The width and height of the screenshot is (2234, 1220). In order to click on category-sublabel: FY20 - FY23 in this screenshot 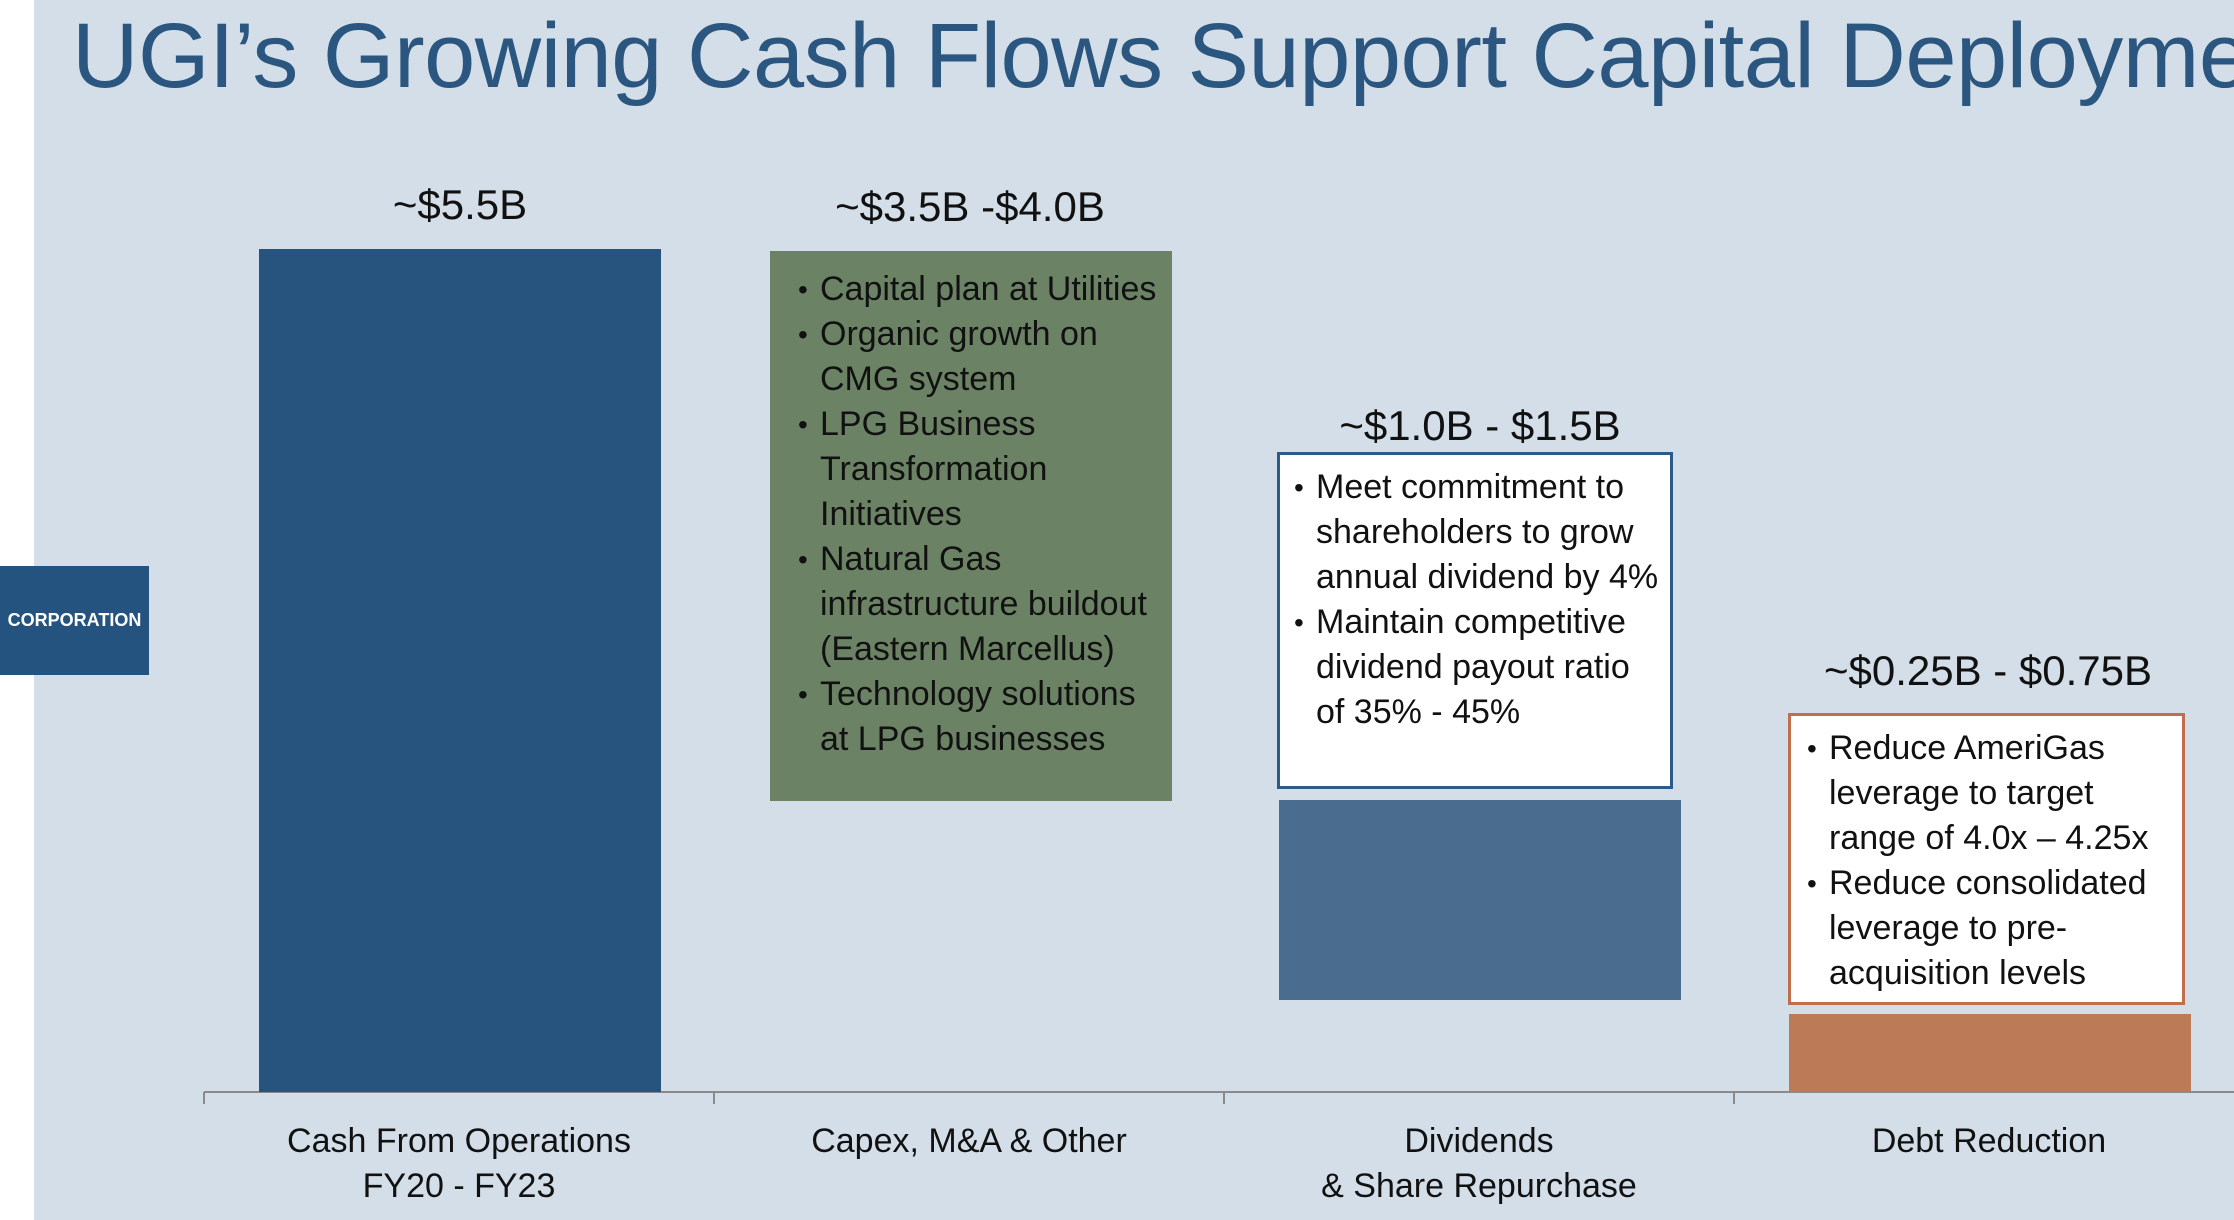, I will do `click(459, 1186)`.